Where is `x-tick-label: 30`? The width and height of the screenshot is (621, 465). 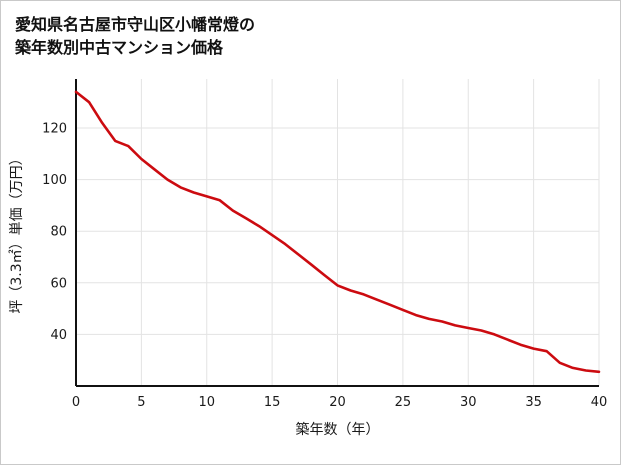 x-tick-label: 30 is located at coordinates (468, 402).